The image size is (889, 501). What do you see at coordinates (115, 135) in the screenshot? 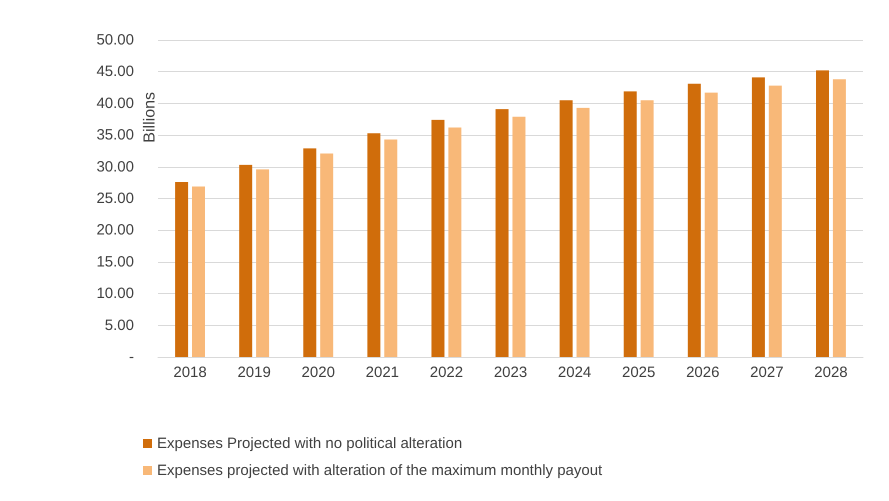
I see `y-tick-label: 35.00` at bounding box center [115, 135].